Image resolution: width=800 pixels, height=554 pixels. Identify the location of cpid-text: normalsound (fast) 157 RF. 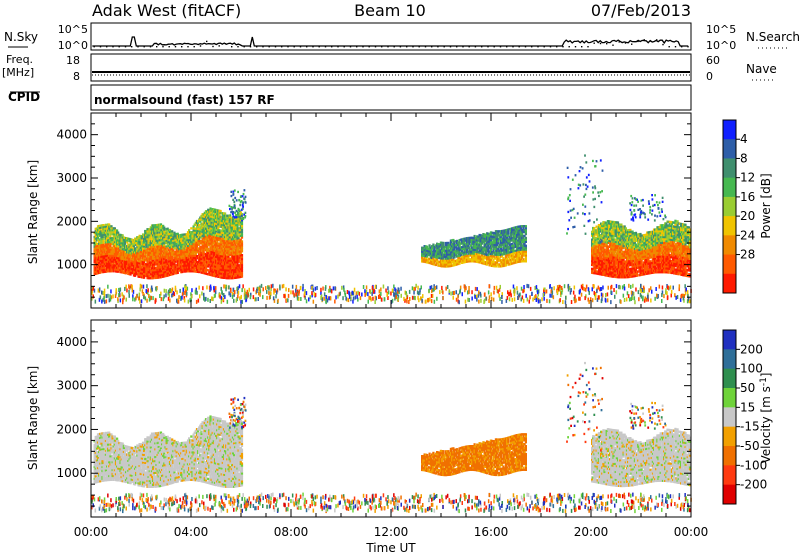
(184, 100).